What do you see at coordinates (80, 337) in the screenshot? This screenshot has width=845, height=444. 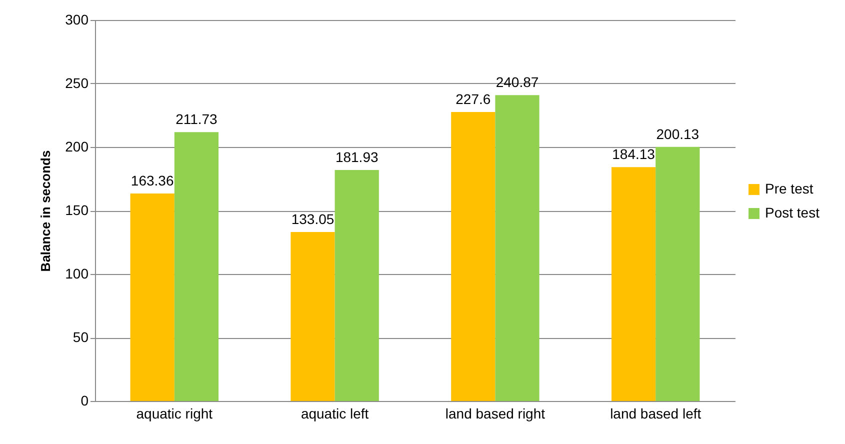 I see `y-tick-label: 50` at bounding box center [80, 337].